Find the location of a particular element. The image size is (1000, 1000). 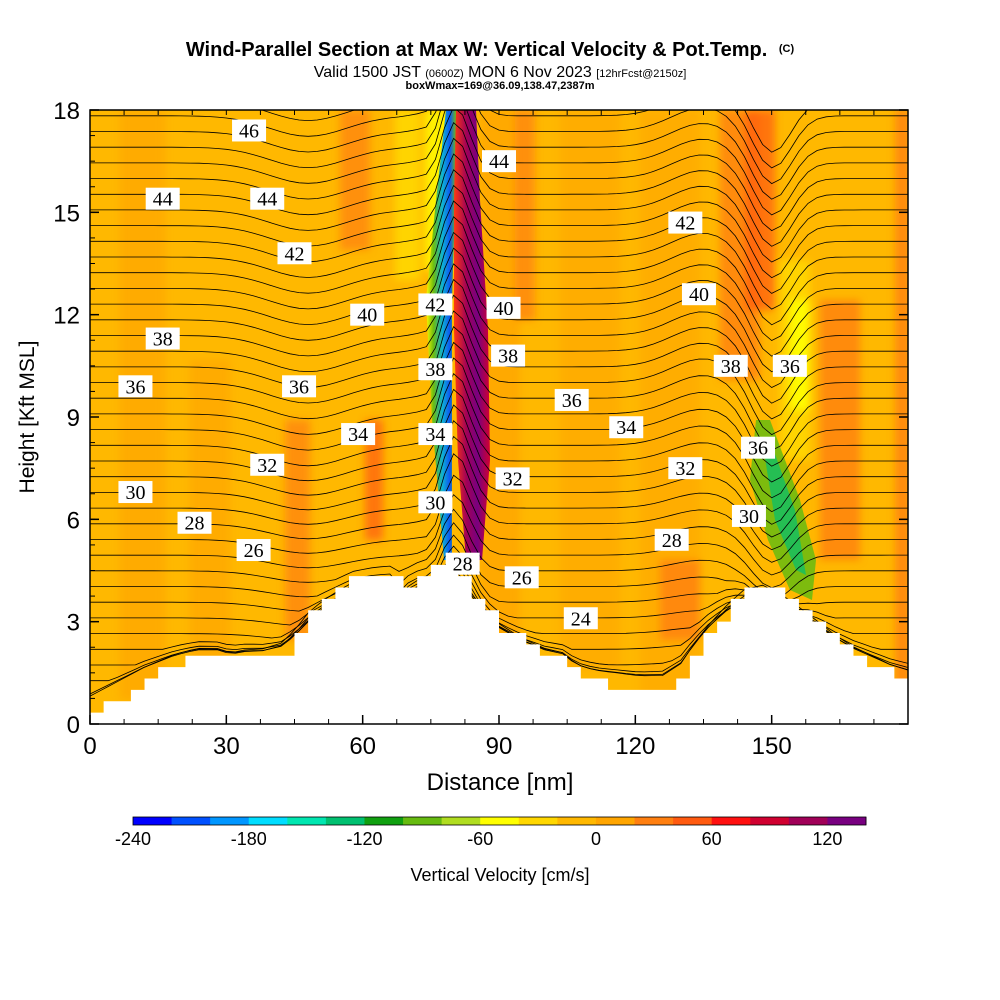

y-tick-label: 6 is located at coordinates (73, 520).